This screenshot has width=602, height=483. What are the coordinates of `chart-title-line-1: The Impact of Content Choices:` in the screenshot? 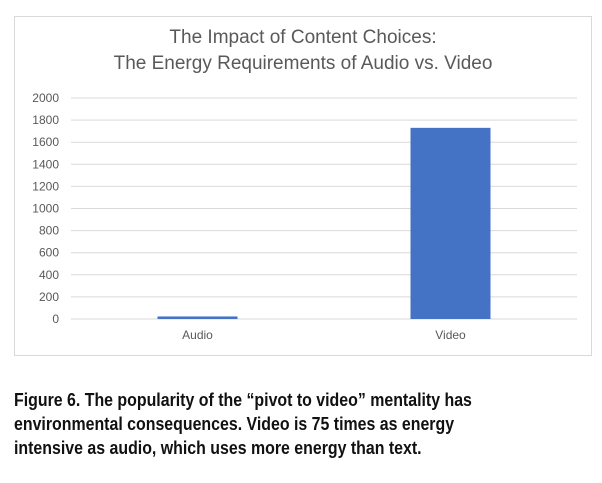 It's located at (303, 37).